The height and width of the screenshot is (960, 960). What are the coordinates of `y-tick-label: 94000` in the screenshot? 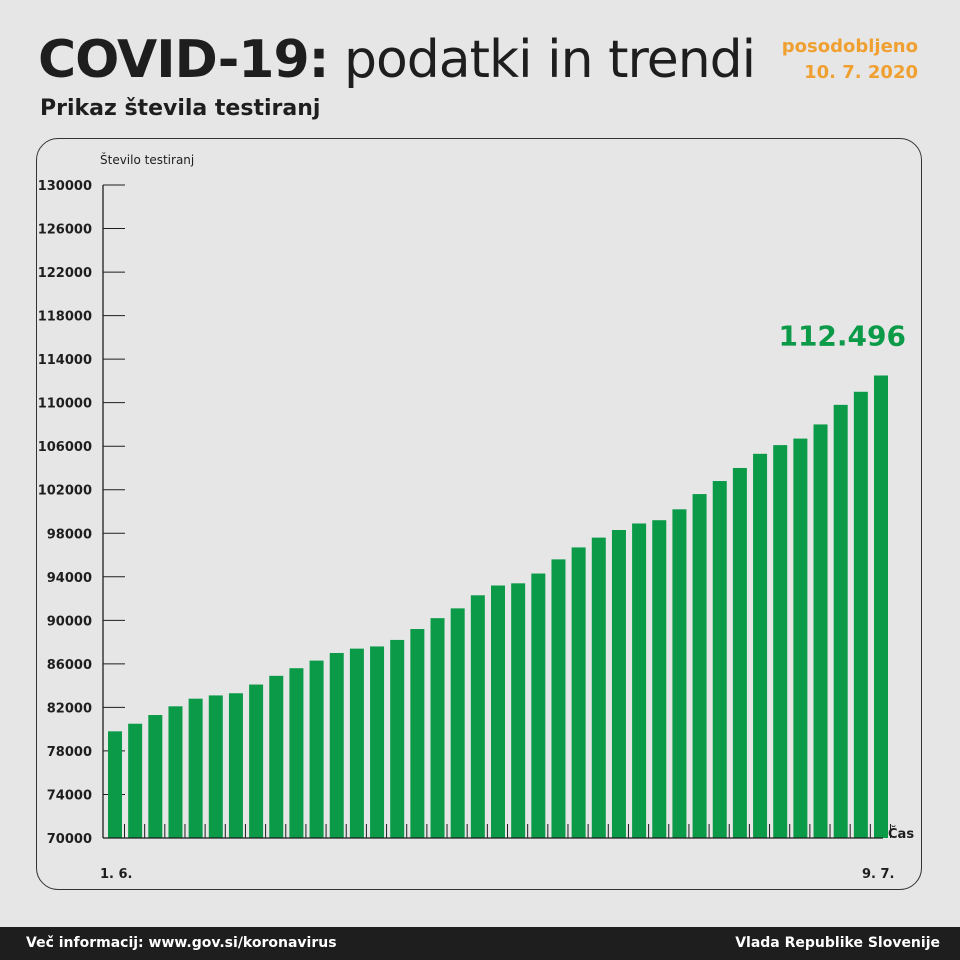 It's located at (69, 578).